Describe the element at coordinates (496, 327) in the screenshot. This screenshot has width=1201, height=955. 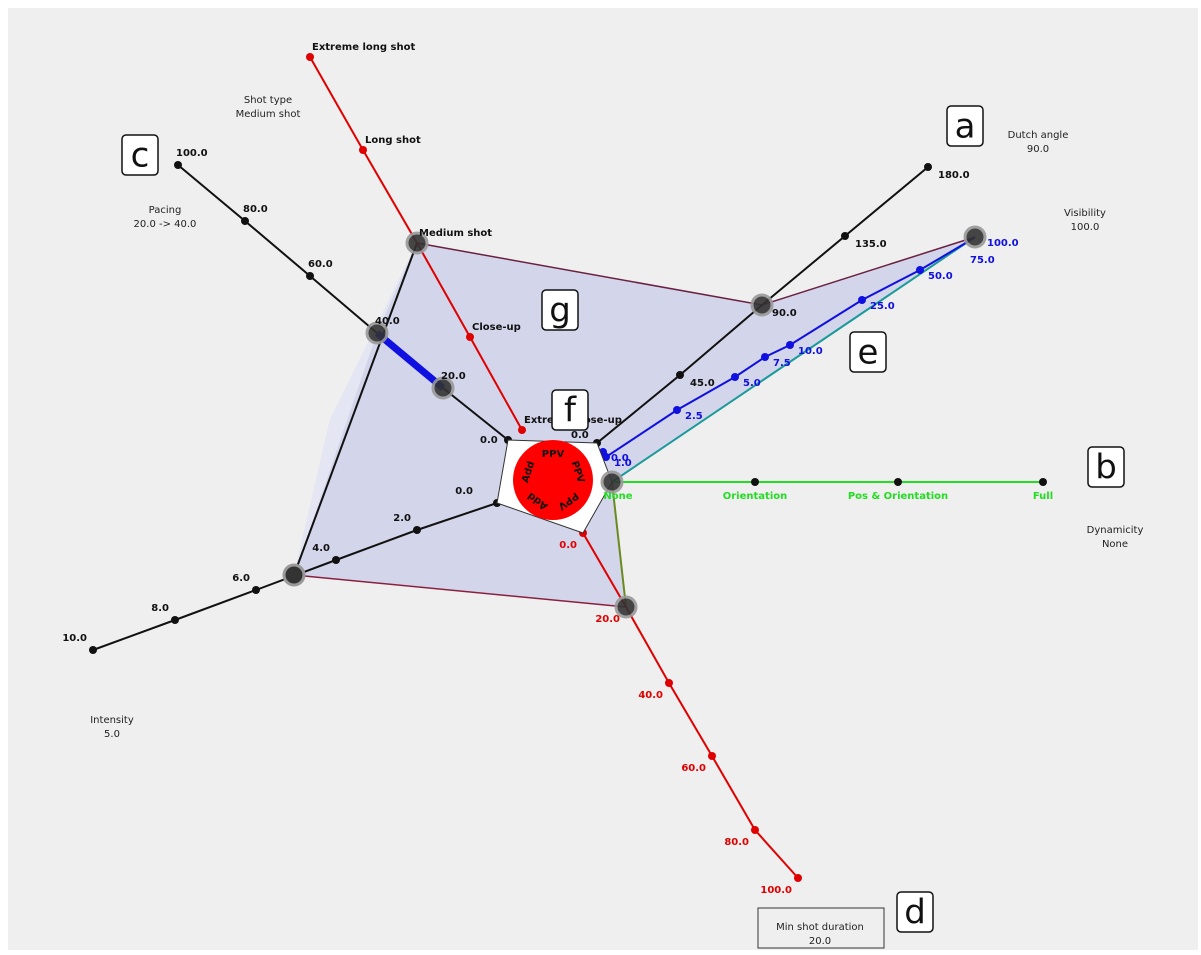
I see `tick-label: Close-up` at that location.